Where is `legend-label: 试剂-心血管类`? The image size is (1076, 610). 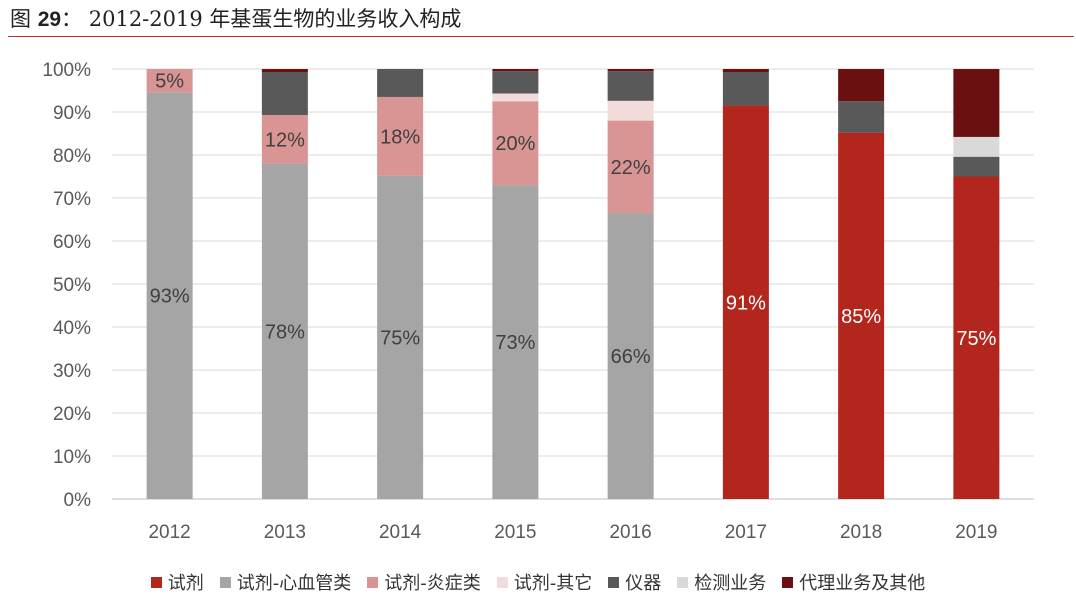
legend-label: 试剂-心血管类 is located at coordinates (294, 583).